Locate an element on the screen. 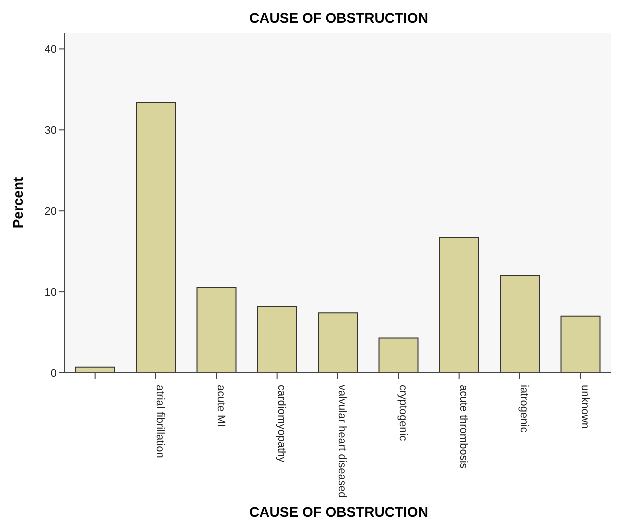 Image resolution: width=617 pixels, height=531 pixels. y-tick-label: 0 is located at coordinates (53, 374).